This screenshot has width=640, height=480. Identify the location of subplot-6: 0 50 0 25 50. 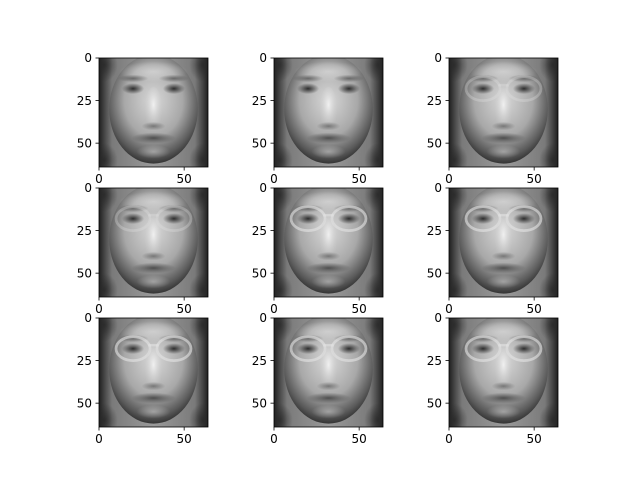
(493, 248).